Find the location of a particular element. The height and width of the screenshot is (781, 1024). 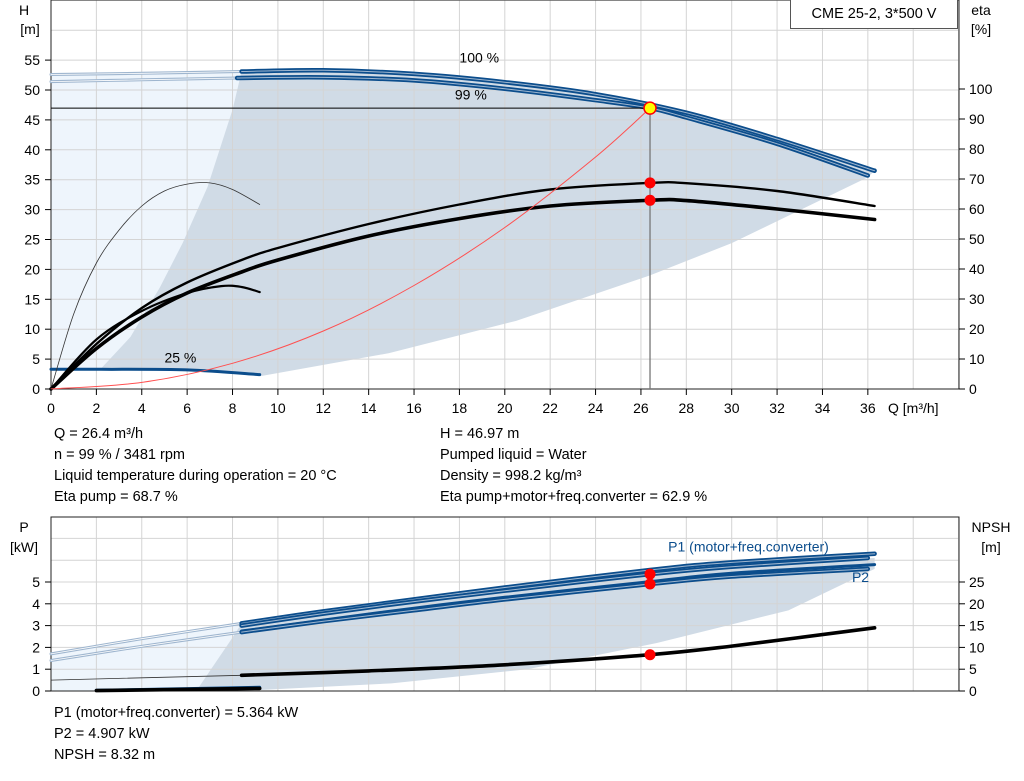

y-tick-label: 15 is located at coordinates (32, 299).